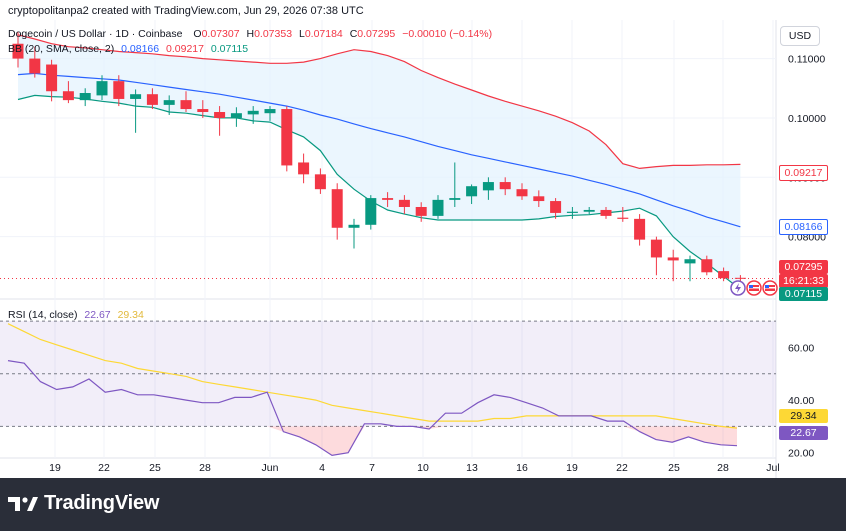 This screenshot has width=846, height=531. What do you see at coordinates (23, 503) in the screenshot?
I see `tradingview-logo-icon` at bounding box center [23, 503].